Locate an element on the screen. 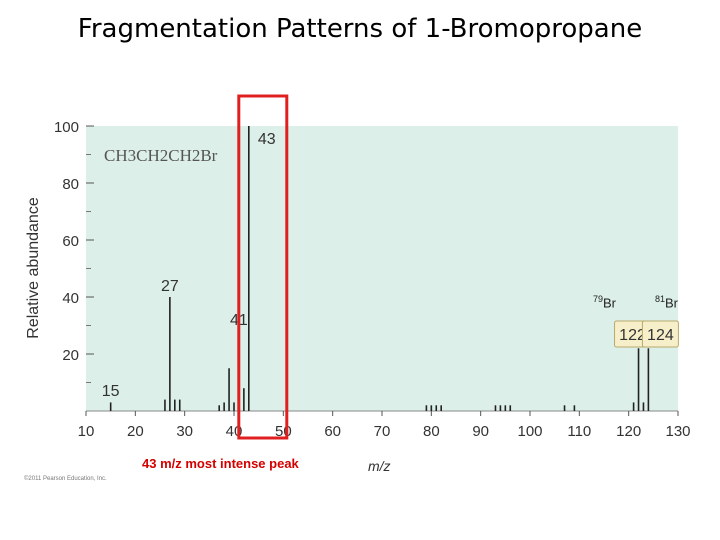 The width and height of the screenshot is (720, 540). y-tick-label: 80 is located at coordinates (70, 184).